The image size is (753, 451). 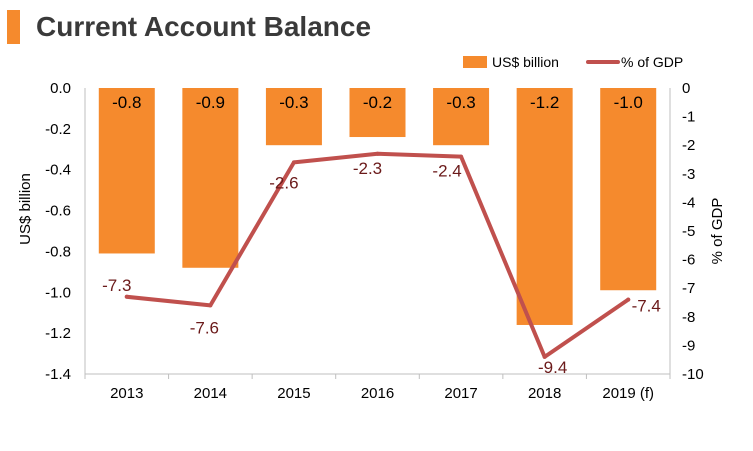 What do you see at coordinates (283, 182) in the screenshot?
I see `line-value-label: -2.6` at bounding box center [283, 182].